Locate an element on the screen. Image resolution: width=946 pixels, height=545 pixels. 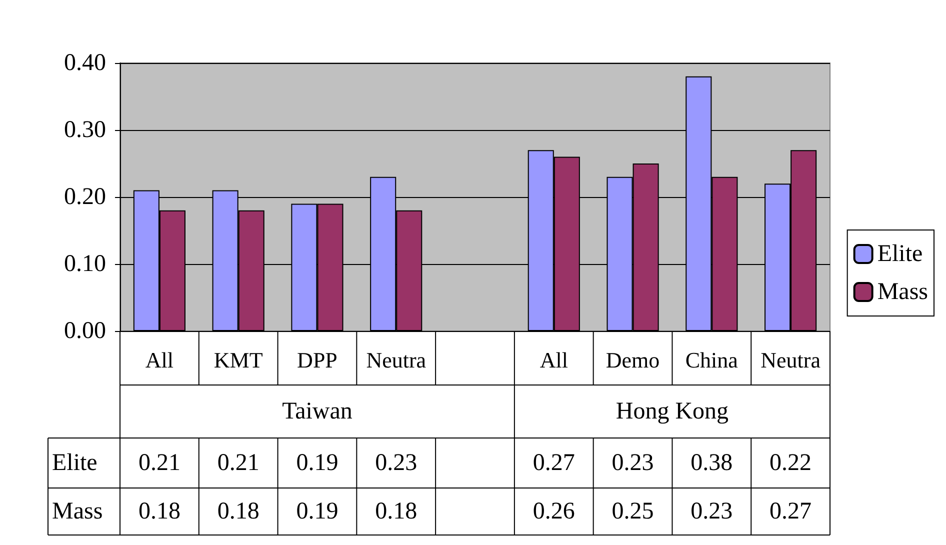
x-tick-label: China is located at coordinates (711, 360).